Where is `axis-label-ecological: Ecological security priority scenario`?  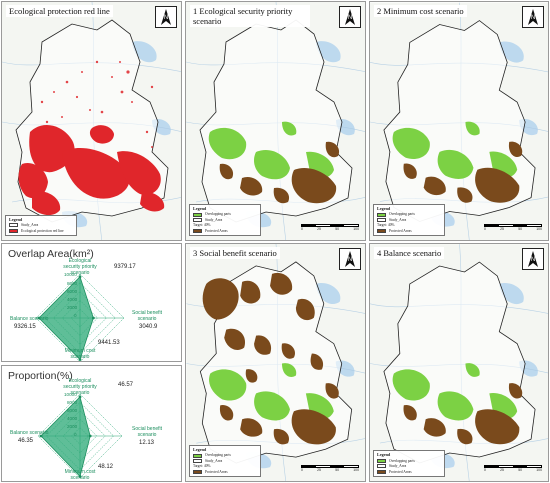
axis-label-ecological: Ecological security priority scenario is located at coordinates (80, 387).